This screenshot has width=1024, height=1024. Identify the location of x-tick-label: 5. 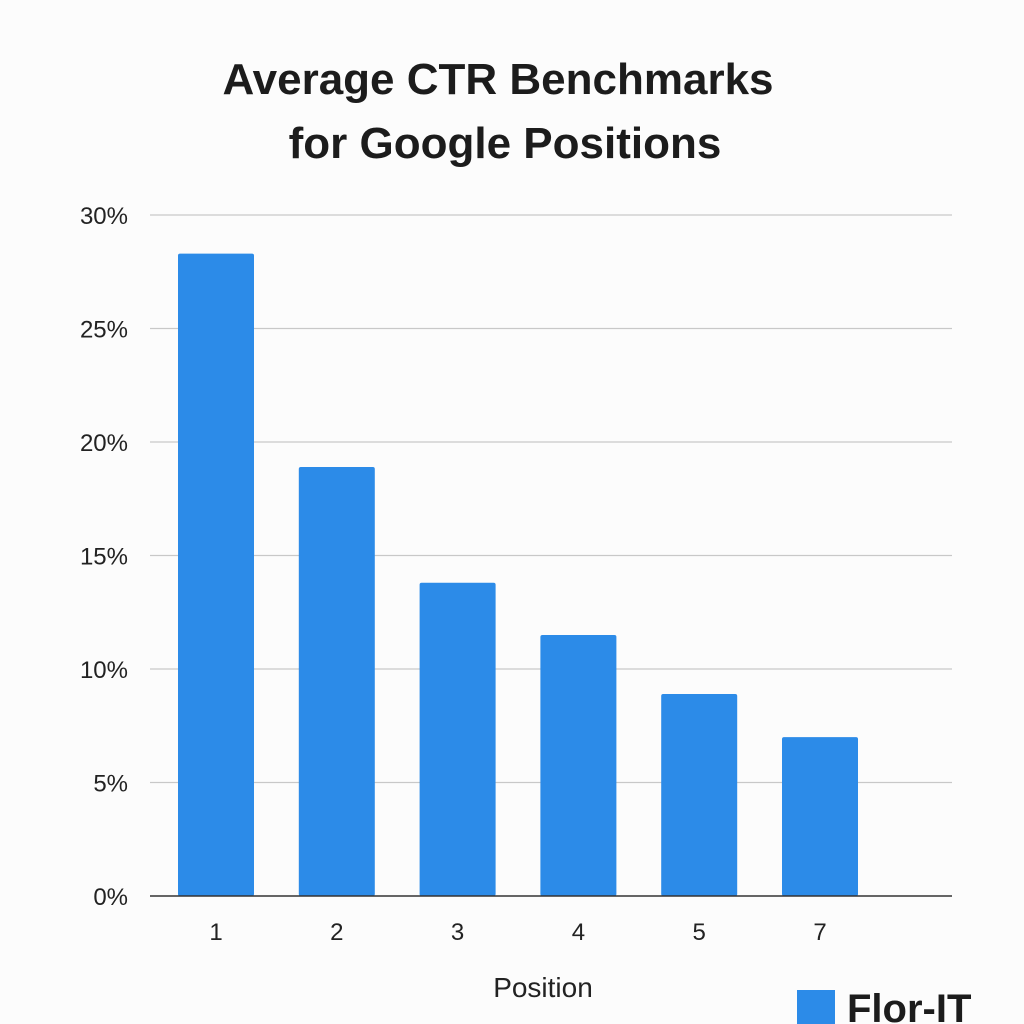
(699, 932).